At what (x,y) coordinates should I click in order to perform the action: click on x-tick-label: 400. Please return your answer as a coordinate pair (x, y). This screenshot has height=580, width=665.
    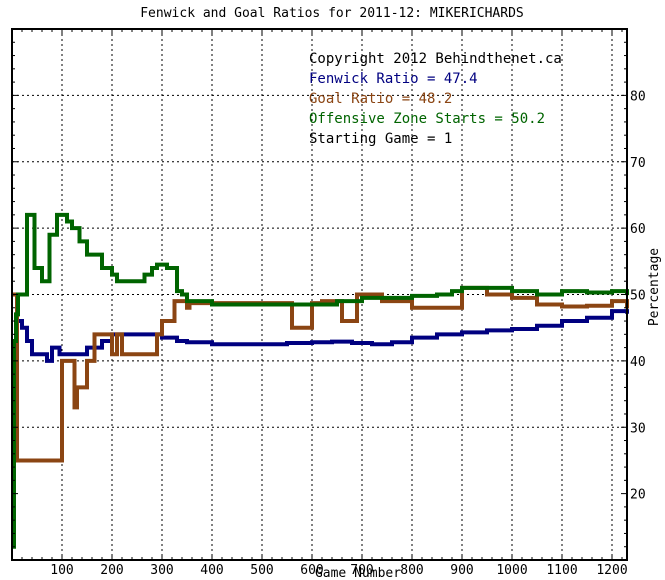
    Looking at the image, I should click on (211, 570).